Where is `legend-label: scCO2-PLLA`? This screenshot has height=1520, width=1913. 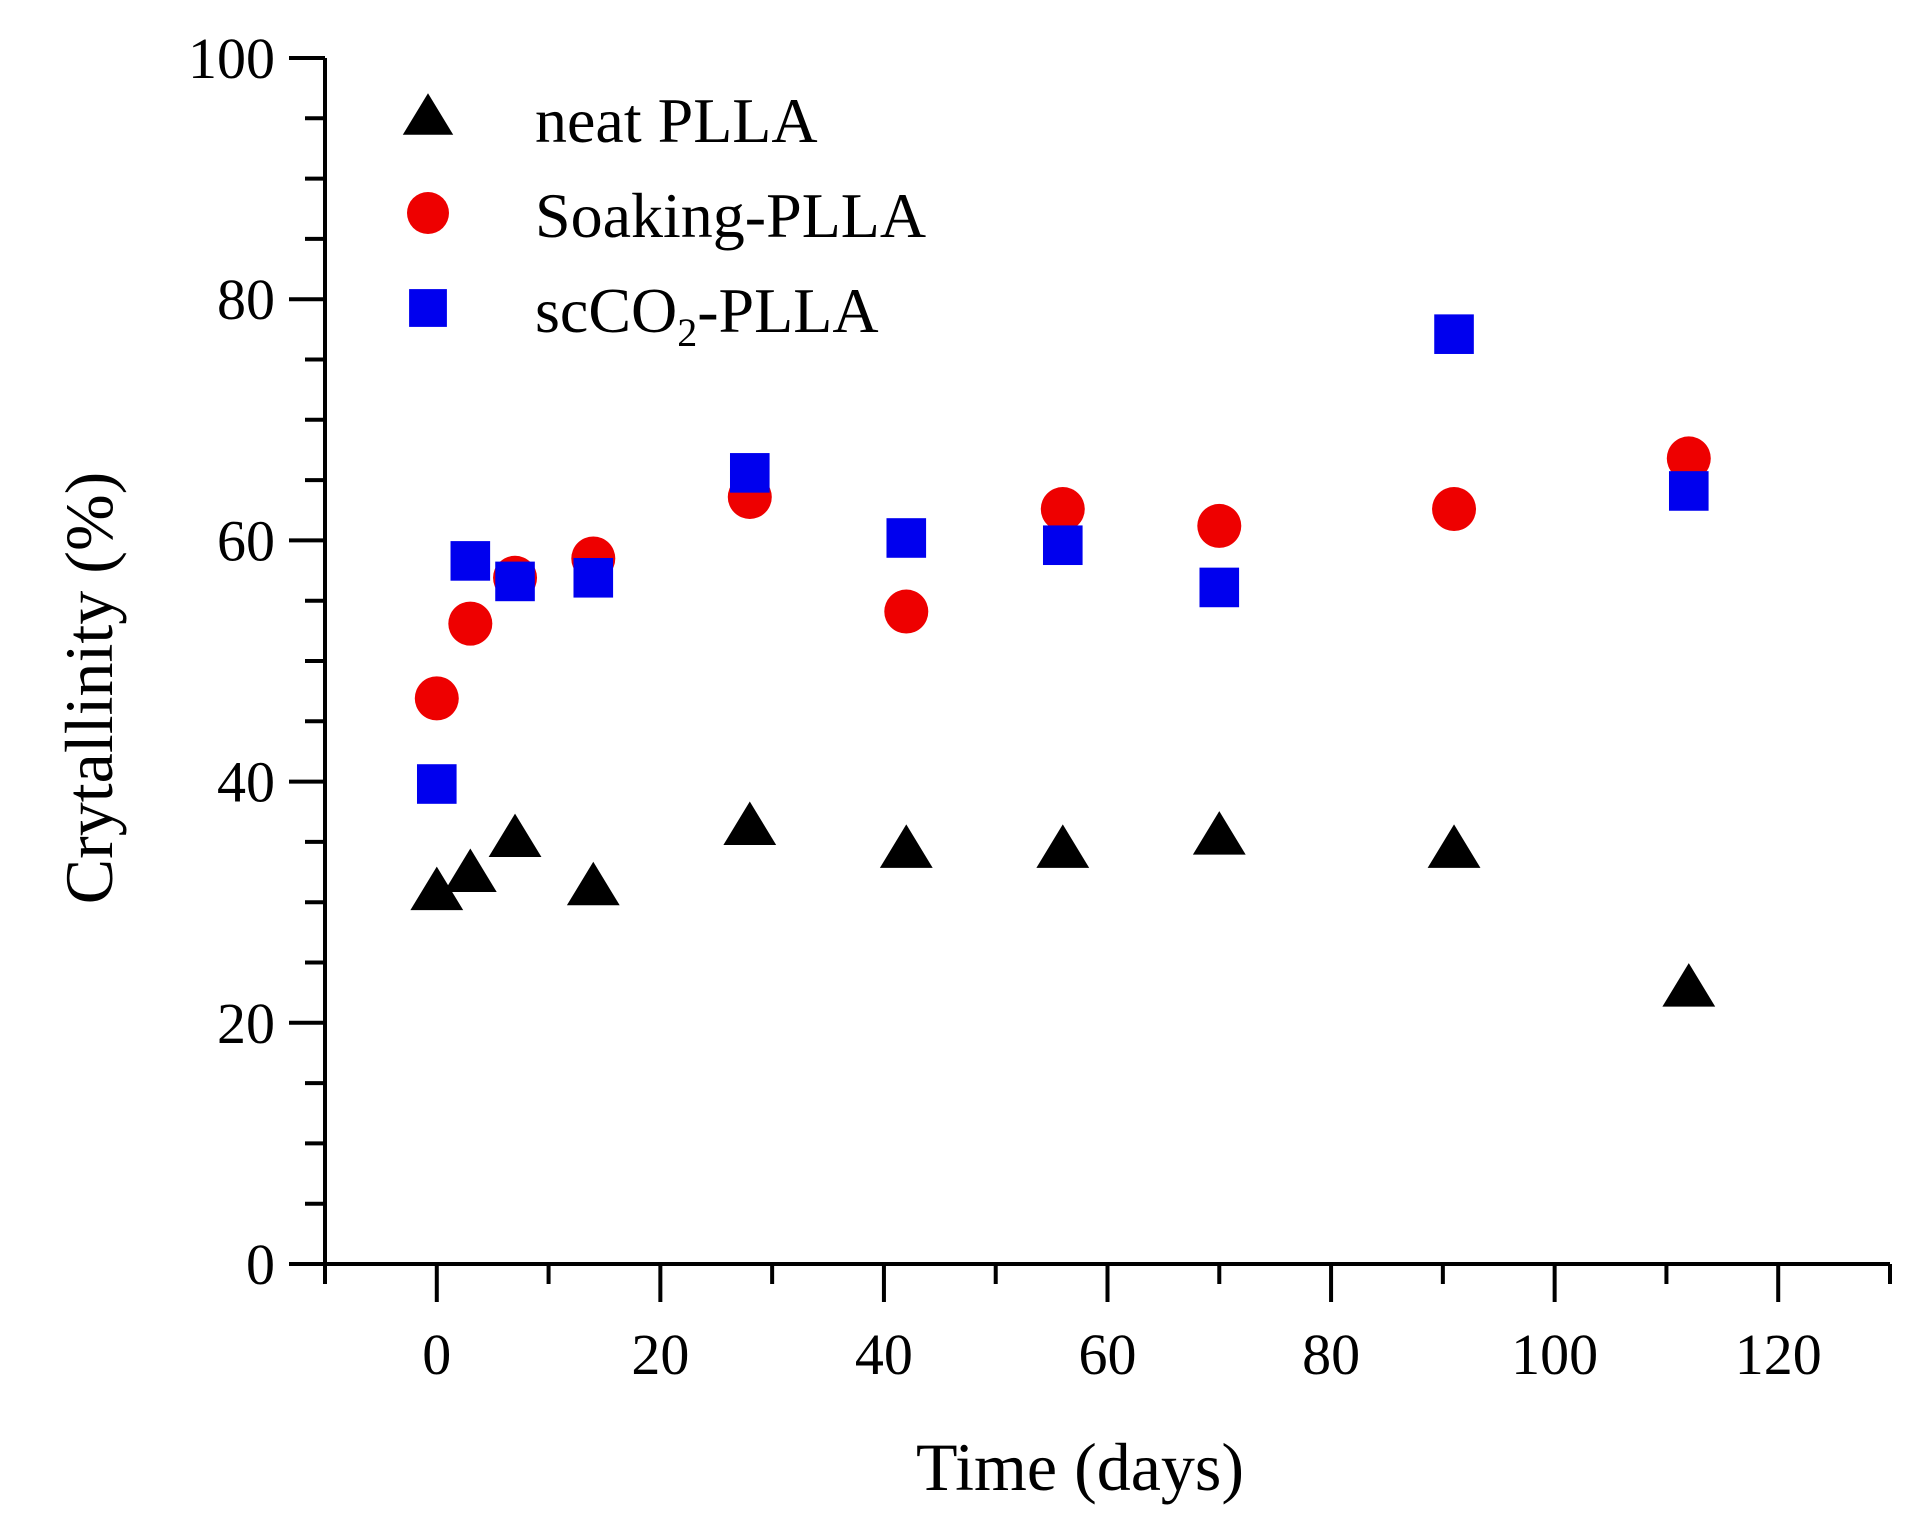 legend-label: scCO2-PLLA is located at coordinates (707, 315).